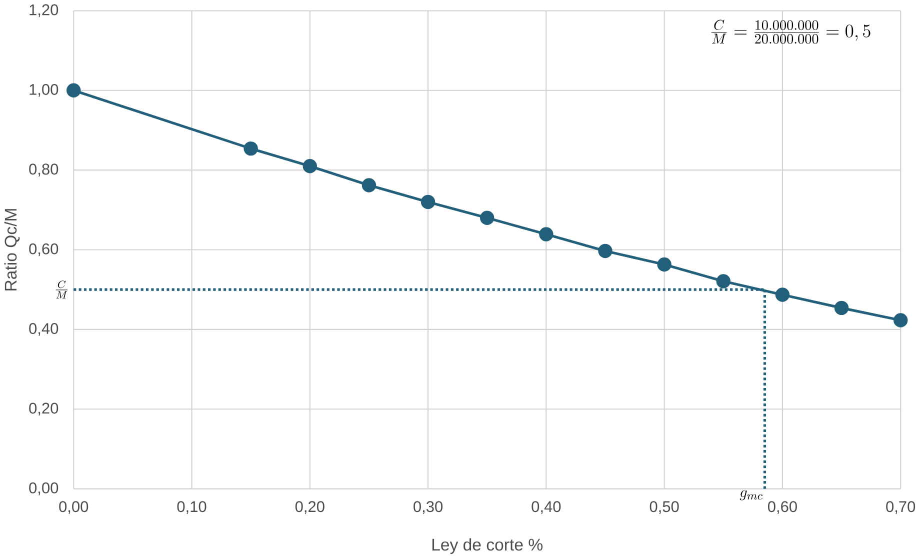 This screenshot has width=920, height=558. Describe the element at coordinates (782, 507) in the screenshot. I see `x-tick-label: 0,60` at that location.